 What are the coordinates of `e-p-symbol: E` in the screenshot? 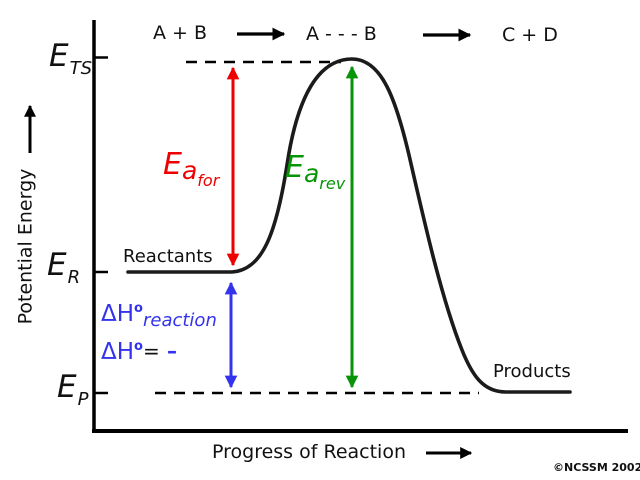 It's located at (67, 387).